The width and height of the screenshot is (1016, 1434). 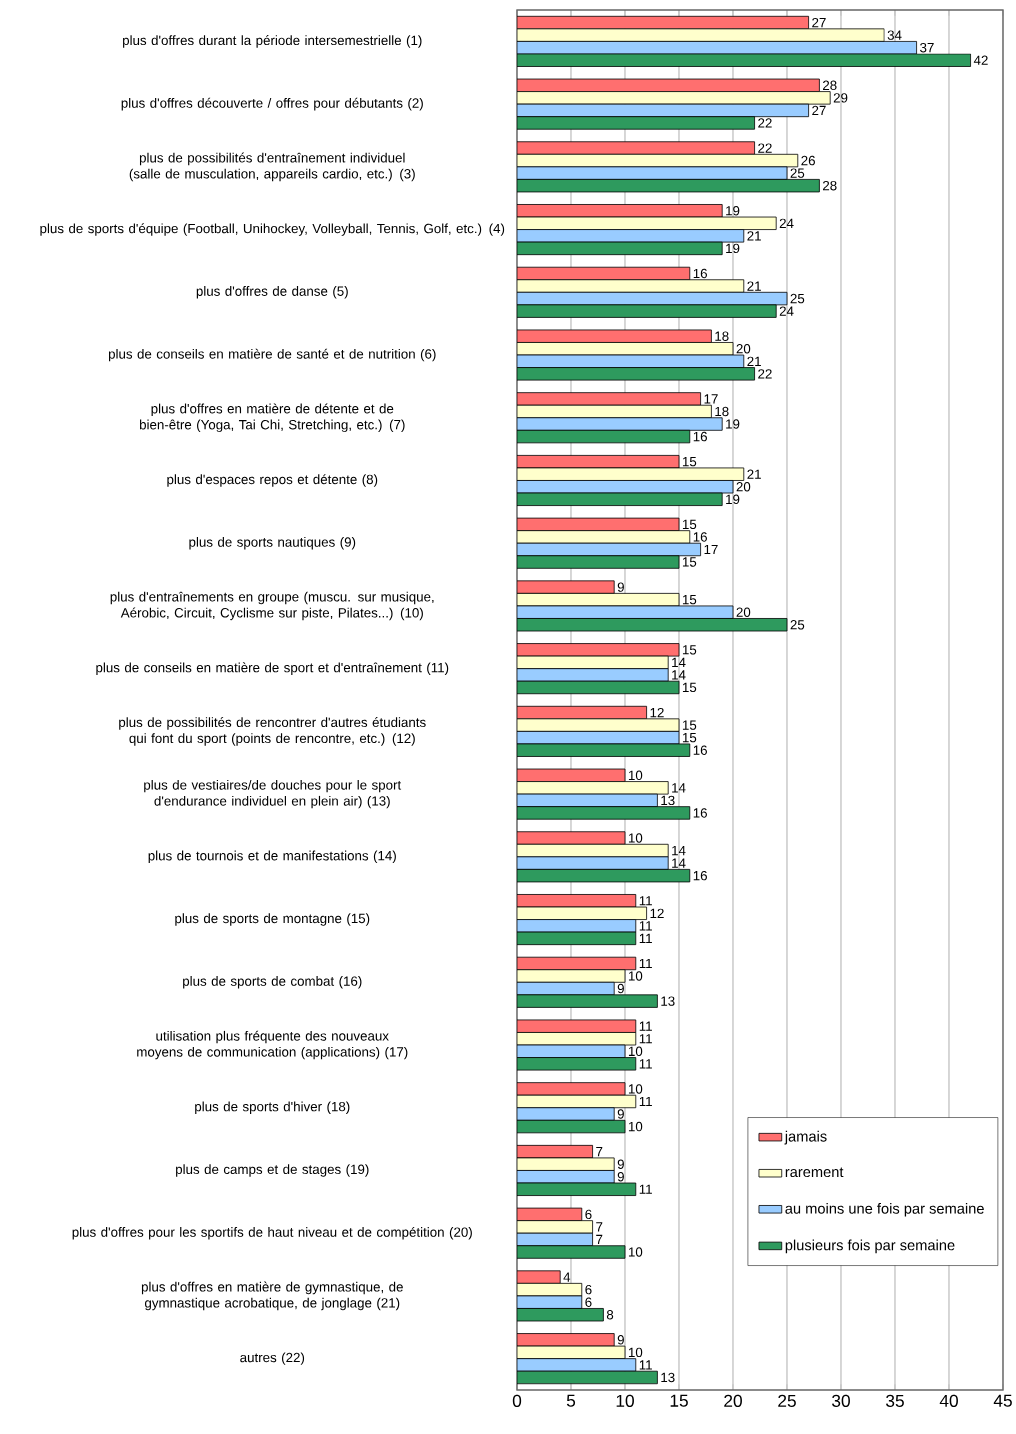 I want to click on data-label: 34, so click(x=894, y=35).